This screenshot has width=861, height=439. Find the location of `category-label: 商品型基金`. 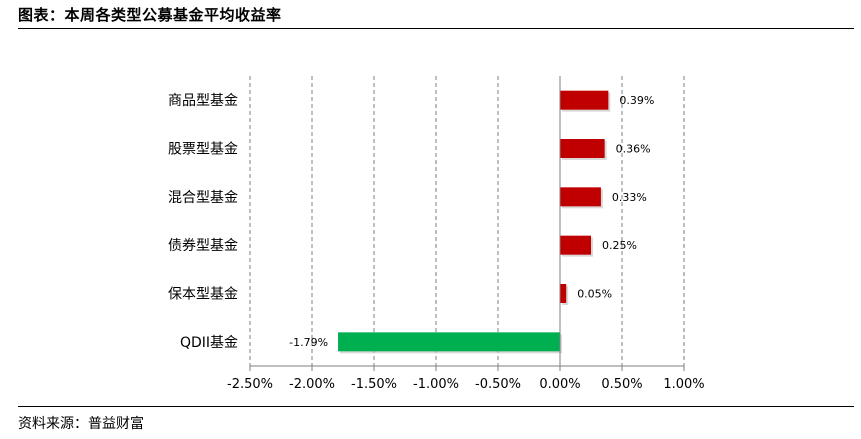

category-label: 商品型基金 is located at coordinates (203, 100).